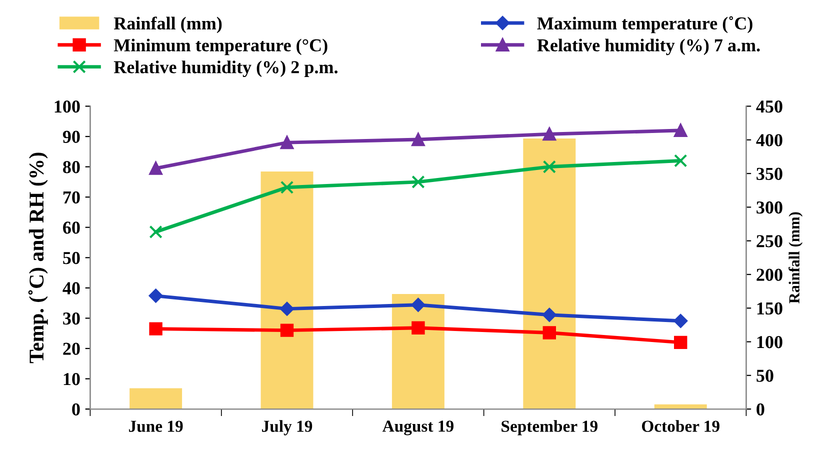 This screenshot has width=820, height=452. What do you see at coordinates (71, 167) in the screenshot?
I see `y-tick-label: 80` at bounding box center [71, 167].